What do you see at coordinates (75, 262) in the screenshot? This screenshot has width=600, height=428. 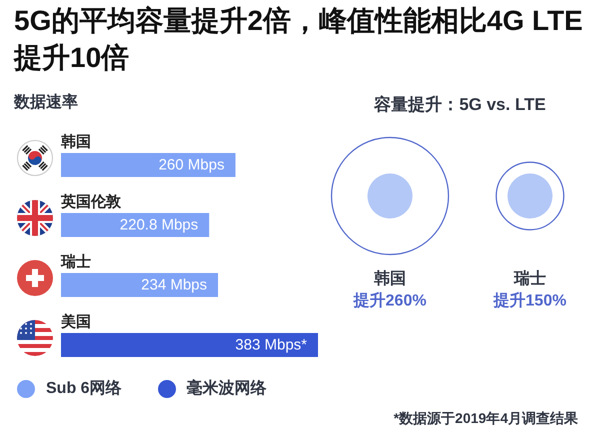 I see `y-tick-label: 瑞士` at bounding box center [75, 262].